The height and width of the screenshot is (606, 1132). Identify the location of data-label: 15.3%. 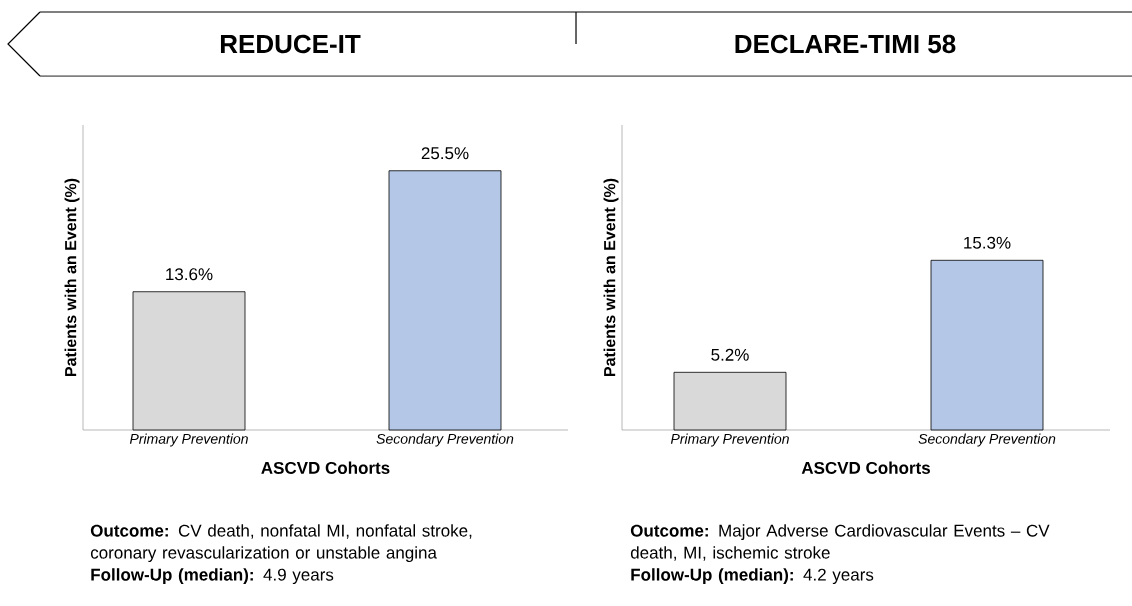
(987, 242).